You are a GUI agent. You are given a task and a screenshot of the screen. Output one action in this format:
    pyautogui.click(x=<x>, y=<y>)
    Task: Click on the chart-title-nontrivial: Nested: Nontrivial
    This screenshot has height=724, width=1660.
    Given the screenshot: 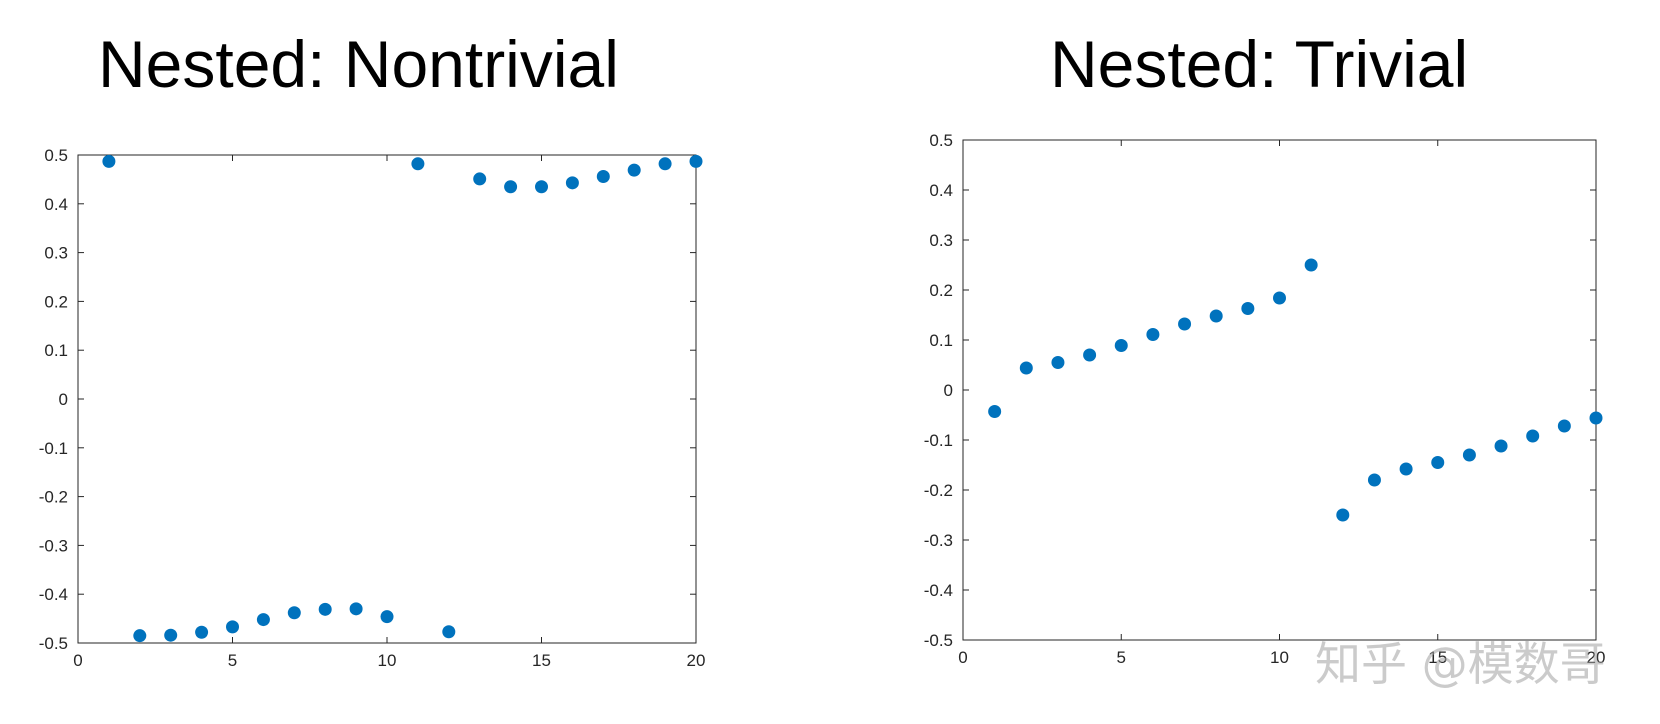 What is the action you would take?
    pyautogui.click(x=358, y=64)
    